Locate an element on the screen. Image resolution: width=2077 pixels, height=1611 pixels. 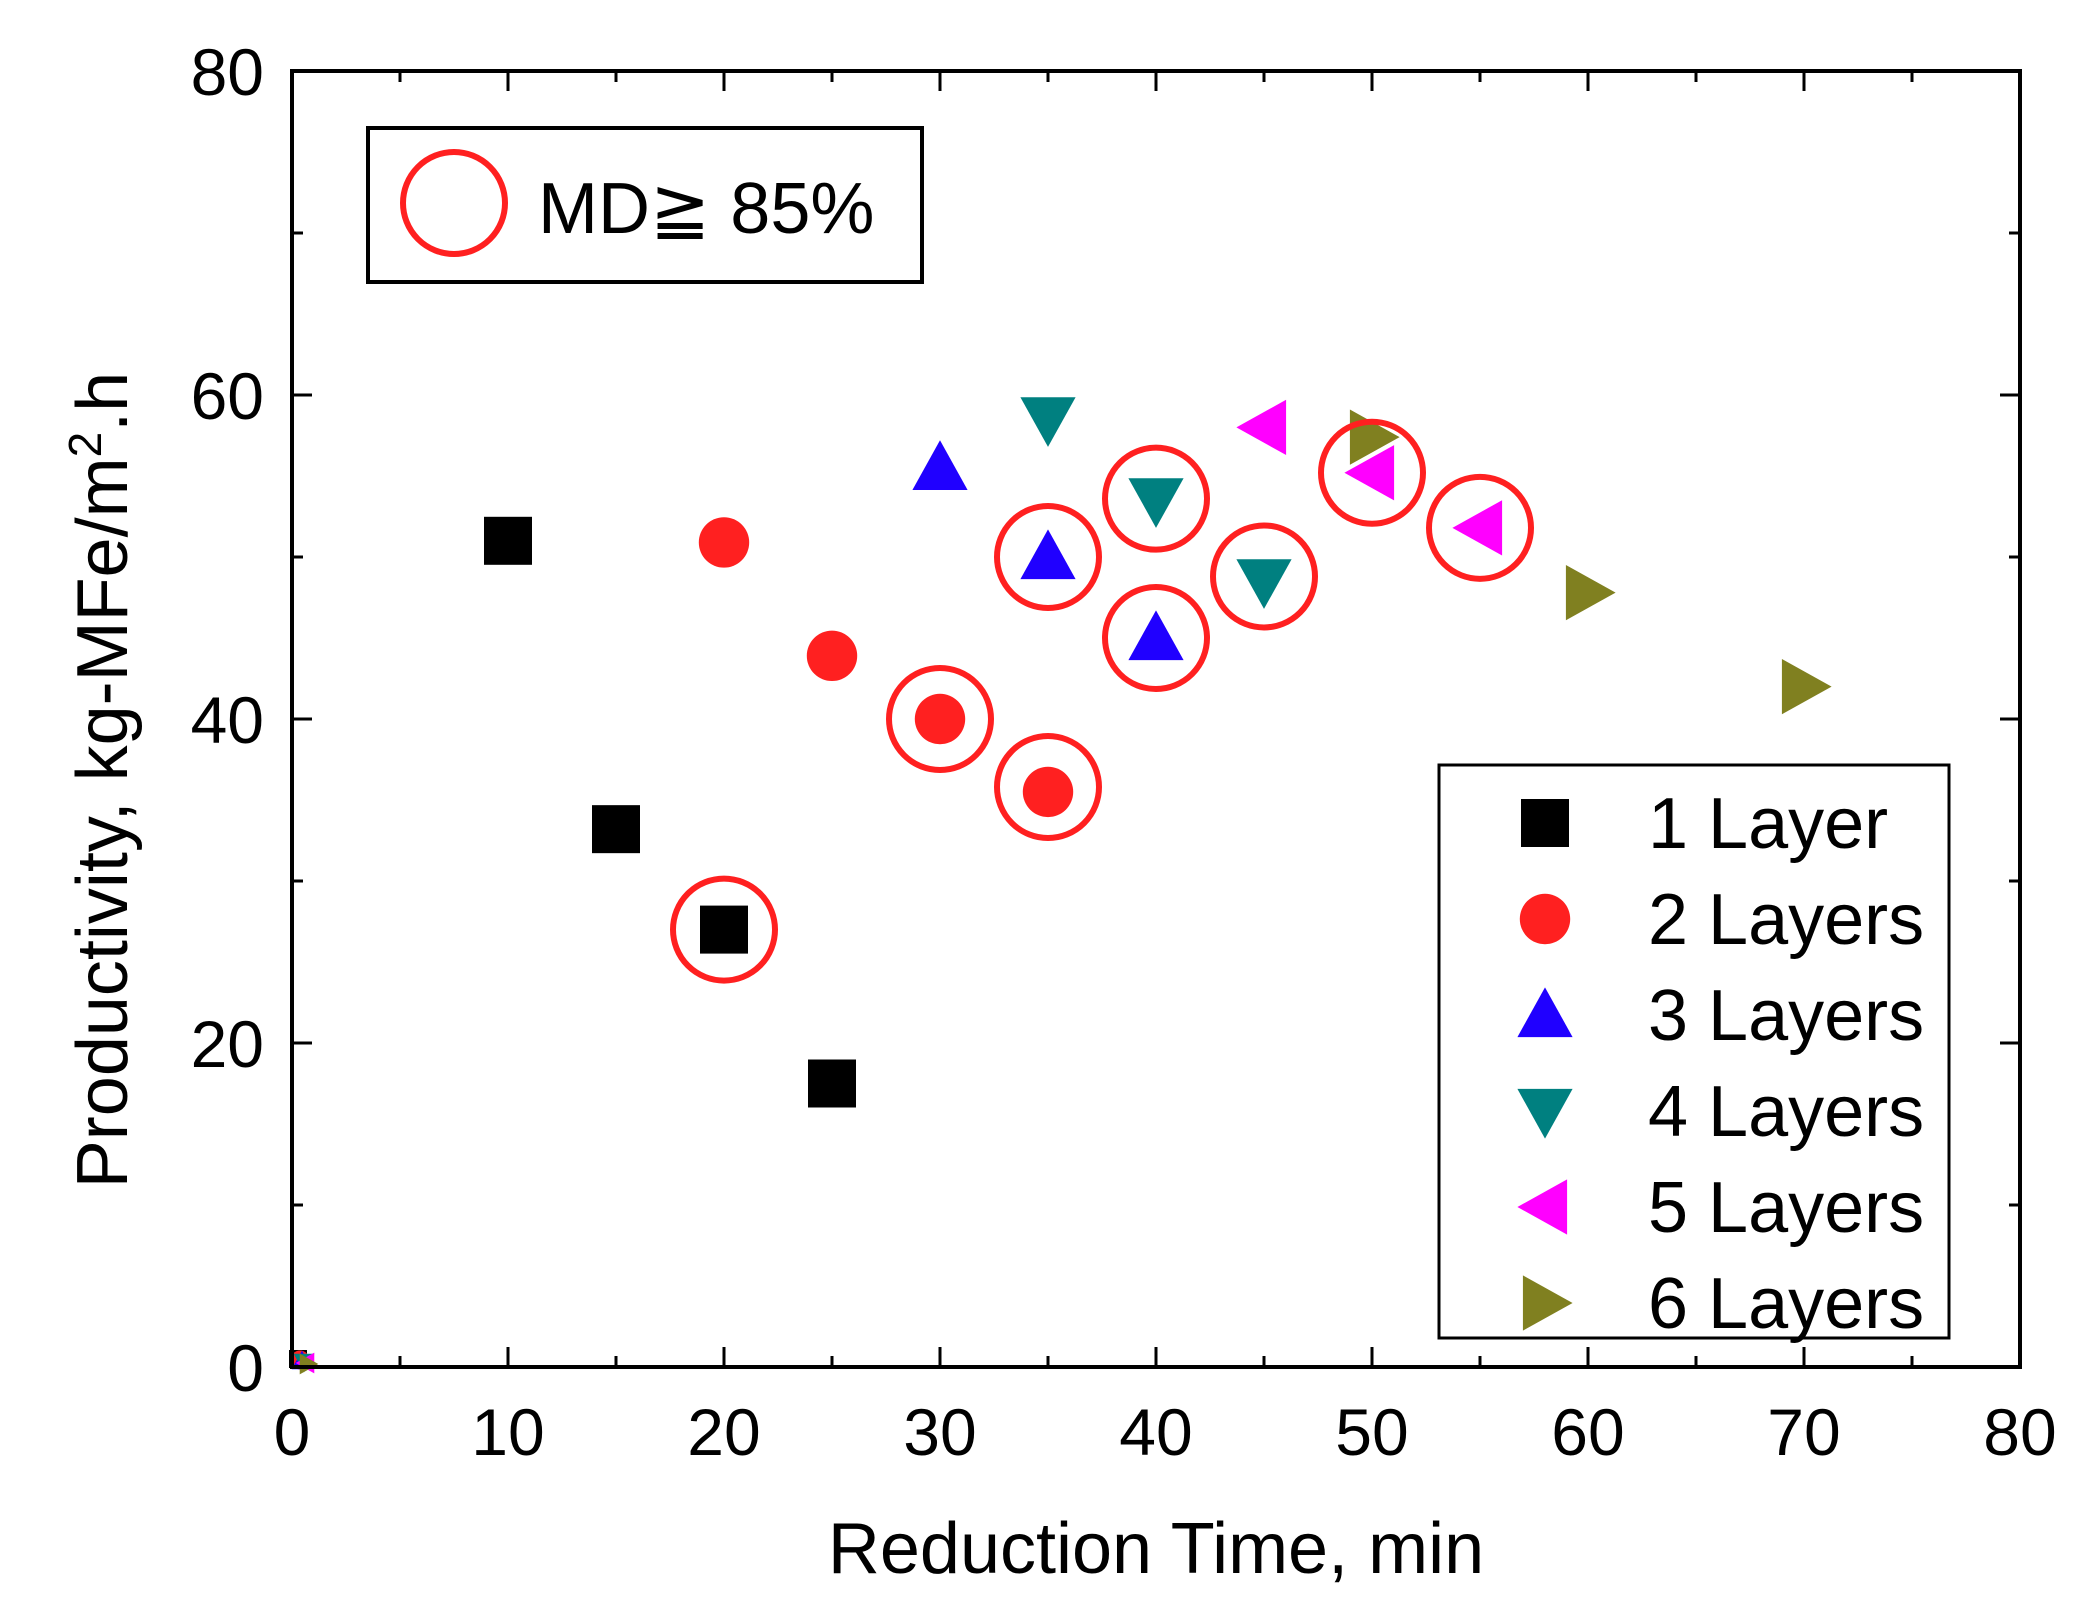
y-axis-label-tail: .h is located at coordinates (103, 402).